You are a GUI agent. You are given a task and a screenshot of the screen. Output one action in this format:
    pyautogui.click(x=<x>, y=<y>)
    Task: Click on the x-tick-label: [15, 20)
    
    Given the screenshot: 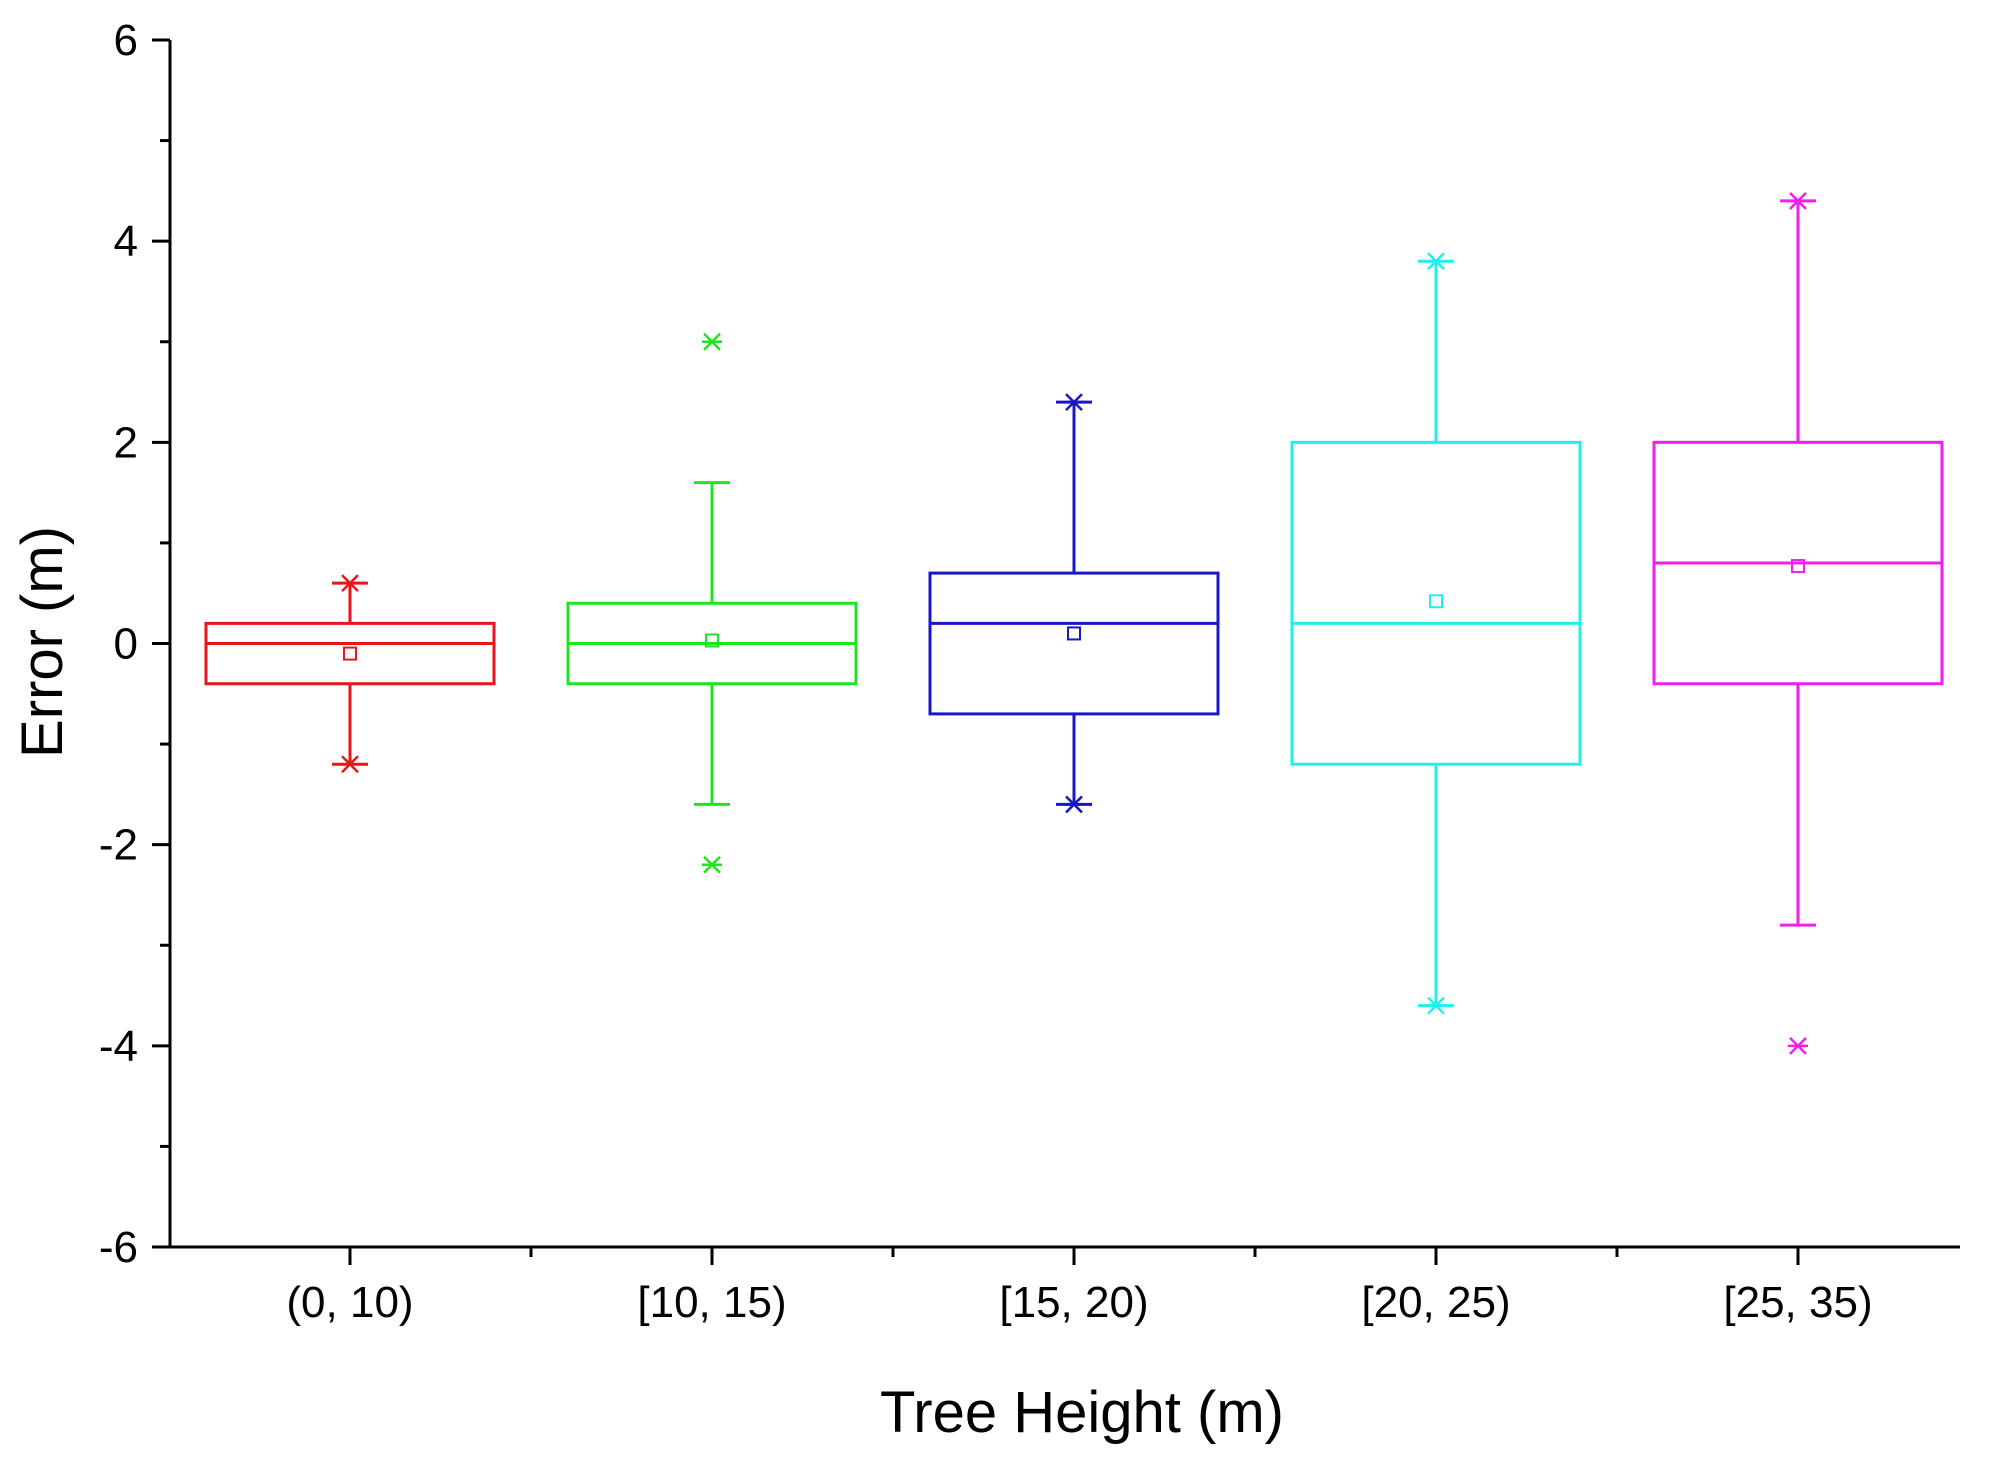 What is the action you would take?
    pyautogui.click(x=1073, y=1302)
    